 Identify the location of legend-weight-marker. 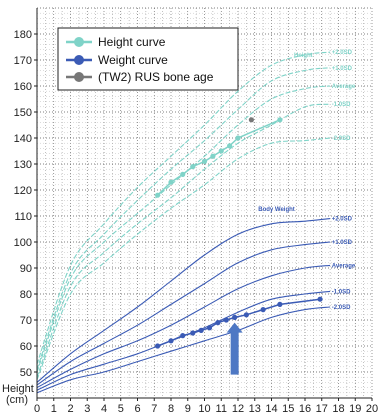
(79, 60).